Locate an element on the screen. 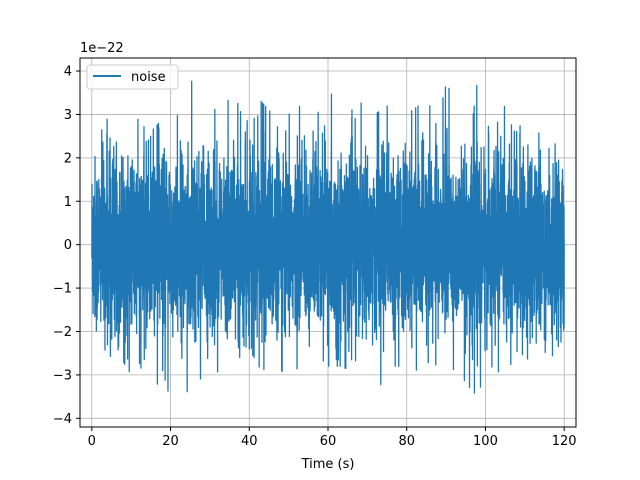 The width and height of the screenshot is (640, 480). y-tick-label: 1 is located at coordinates (68, 202).